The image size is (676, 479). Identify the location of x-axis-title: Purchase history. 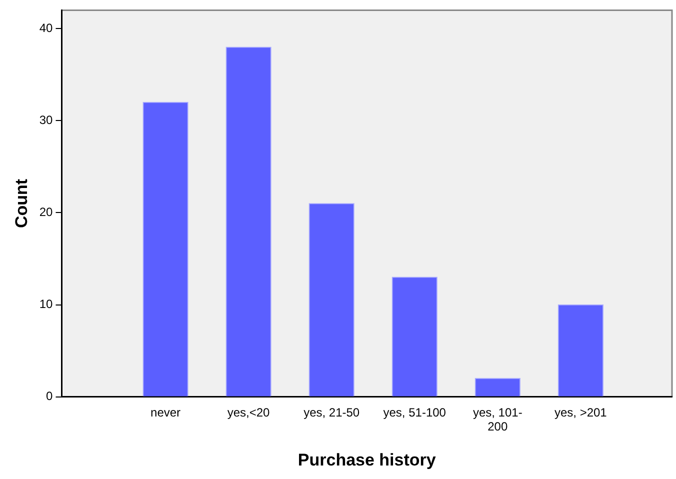
(367, 460).